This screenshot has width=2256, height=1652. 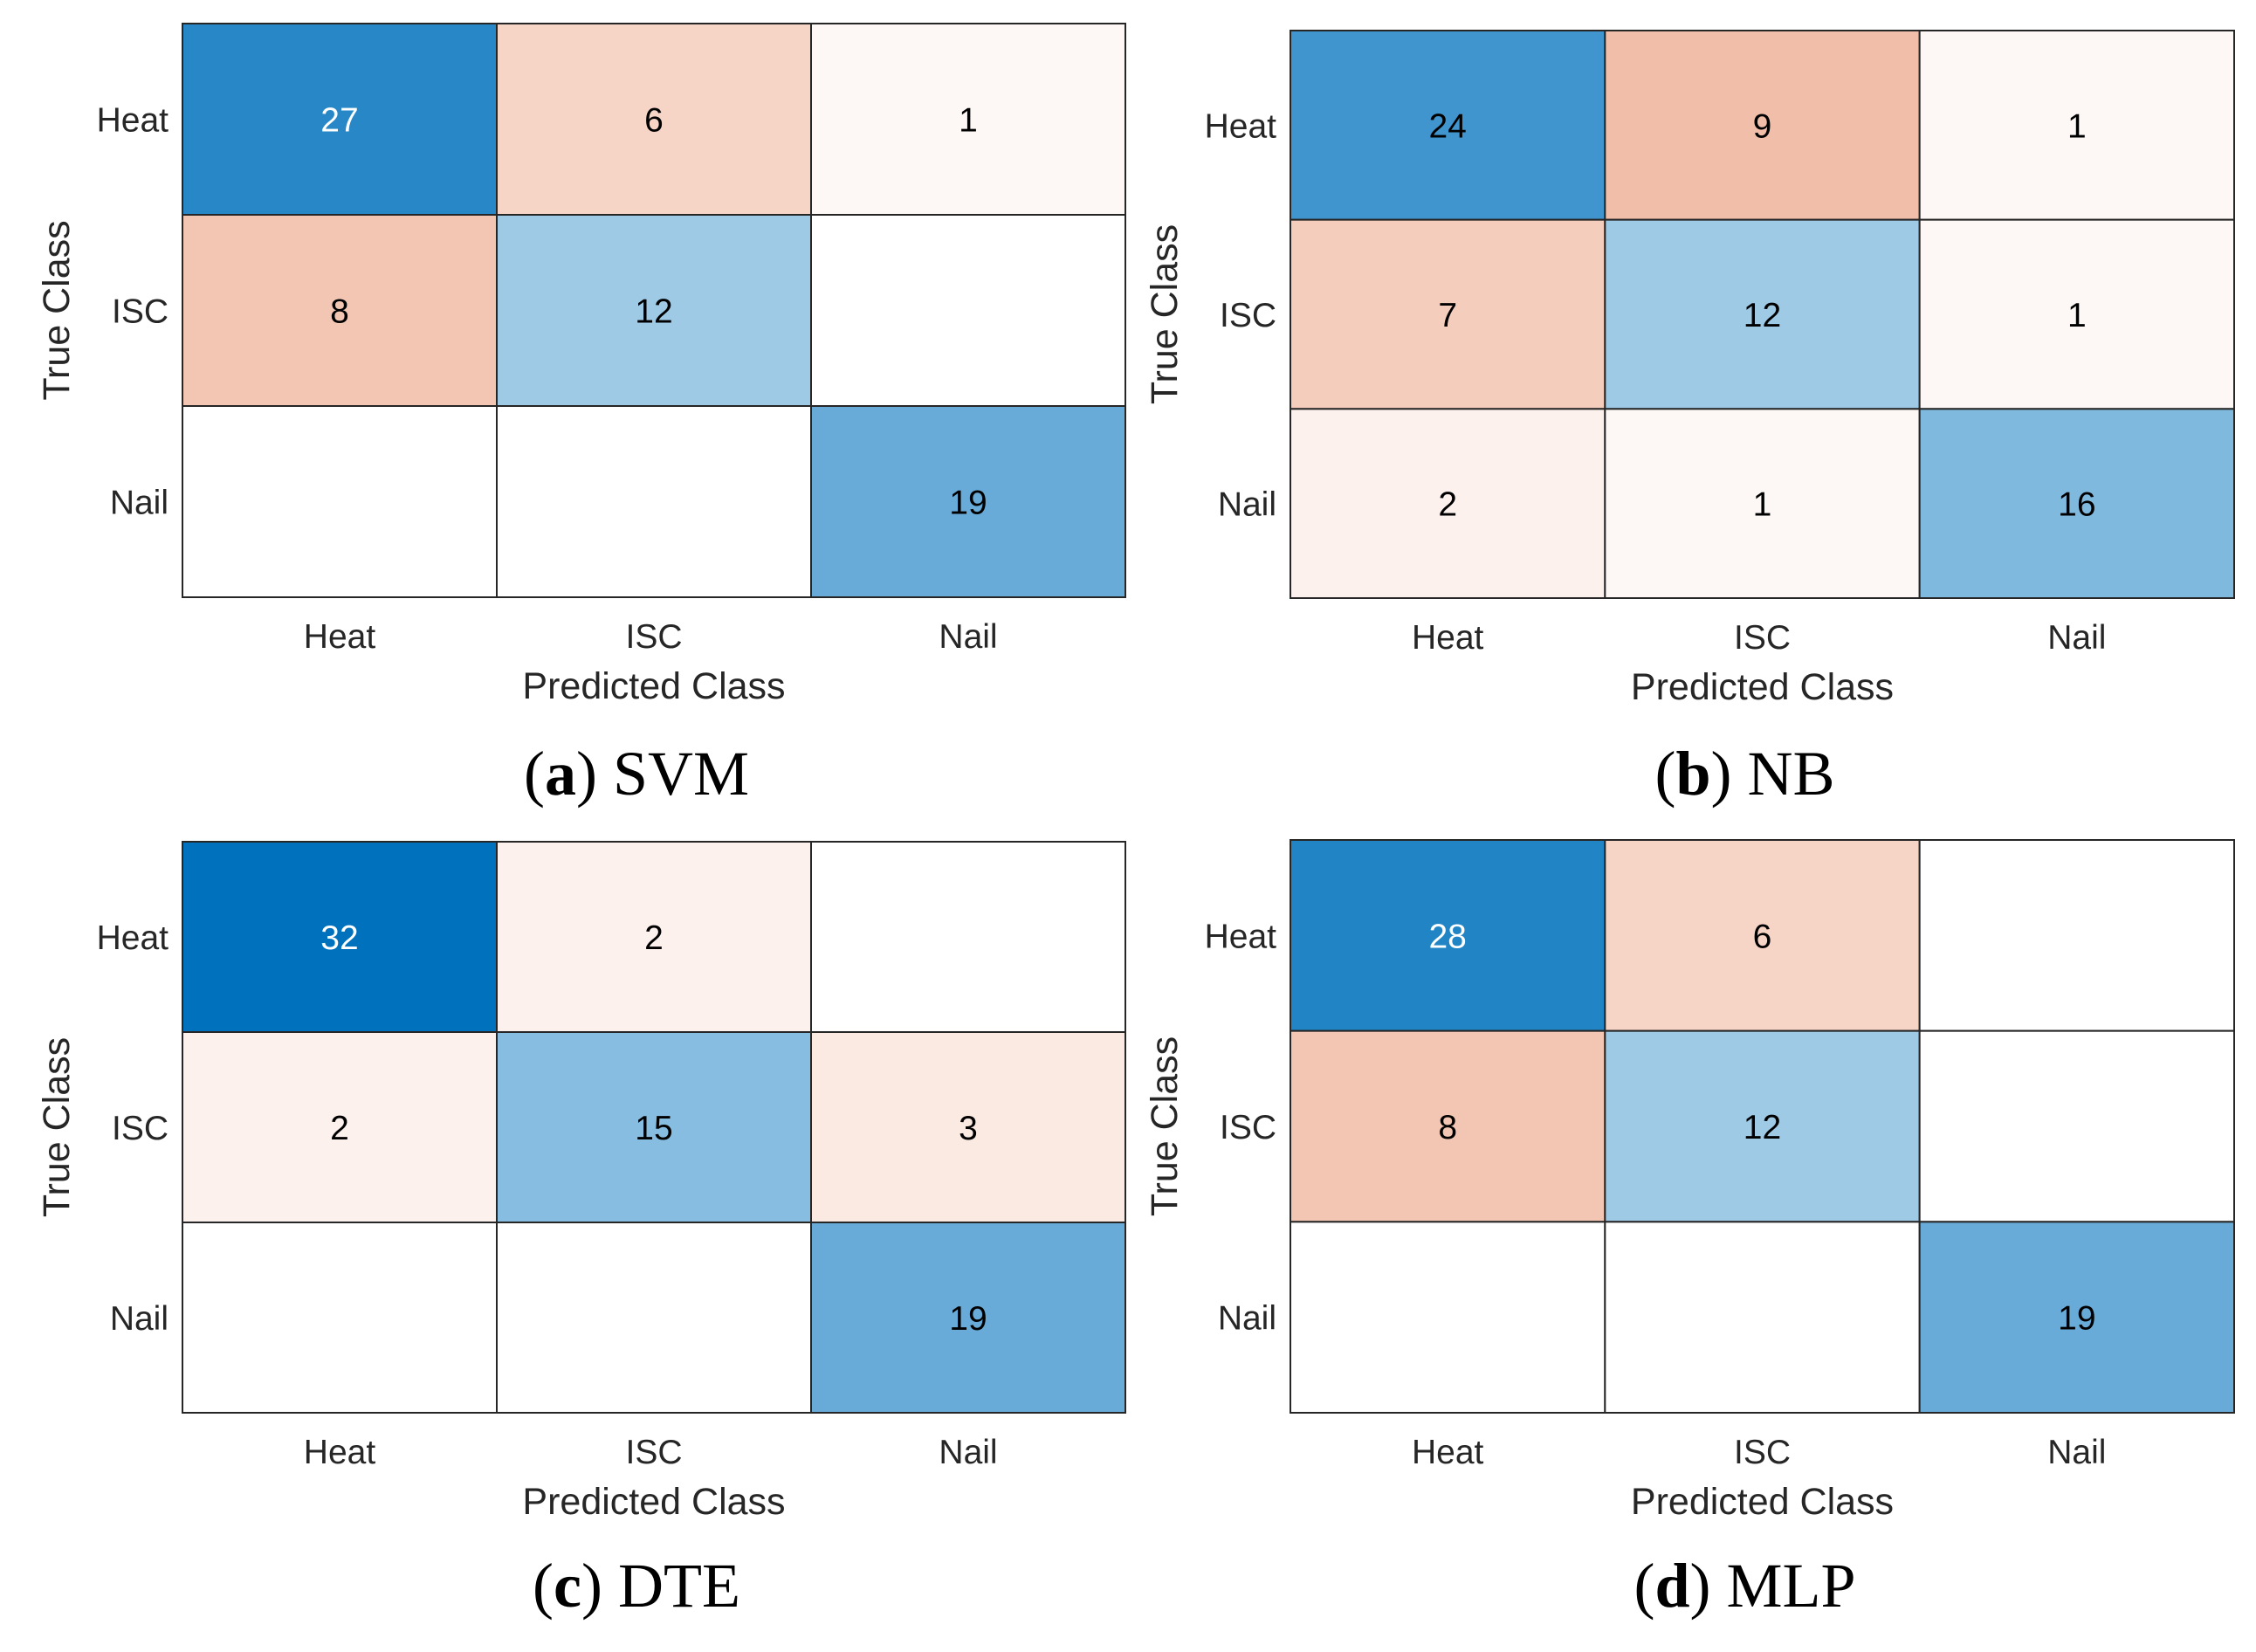 I want to click on caption-letter: c, so click(x=567, y=1586).